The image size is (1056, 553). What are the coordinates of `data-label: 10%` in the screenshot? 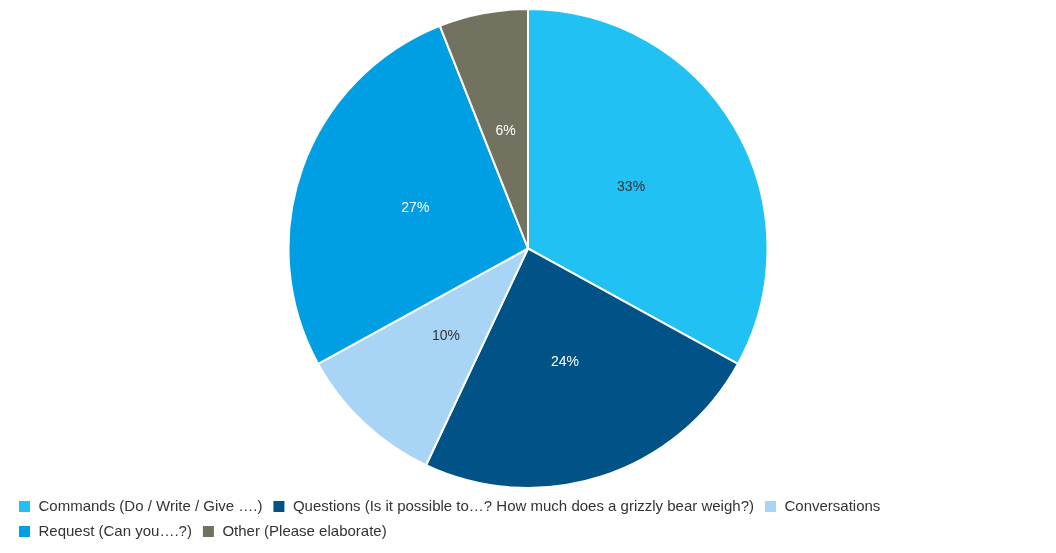 It's located at (446, 334).